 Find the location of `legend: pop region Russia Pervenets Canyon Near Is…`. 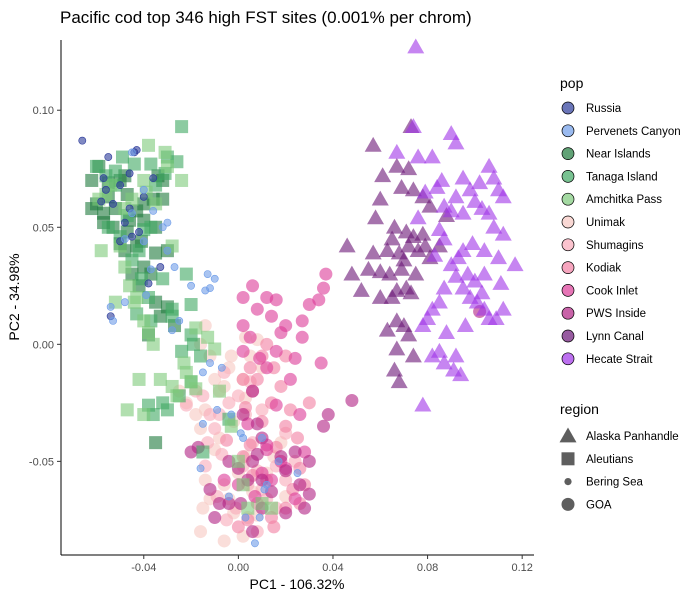

legend: pop region Russia Pervenets Canyon Near Is… is located at coordinates (620, 293).